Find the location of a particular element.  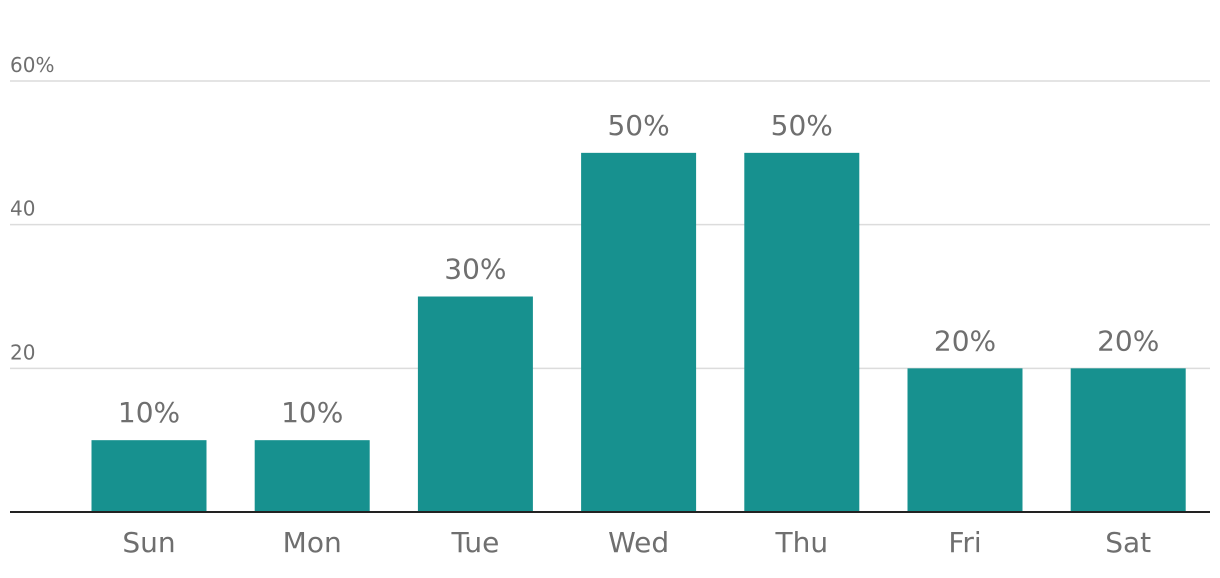

y-tick-label: 60% is located at coordinates (32, 65).